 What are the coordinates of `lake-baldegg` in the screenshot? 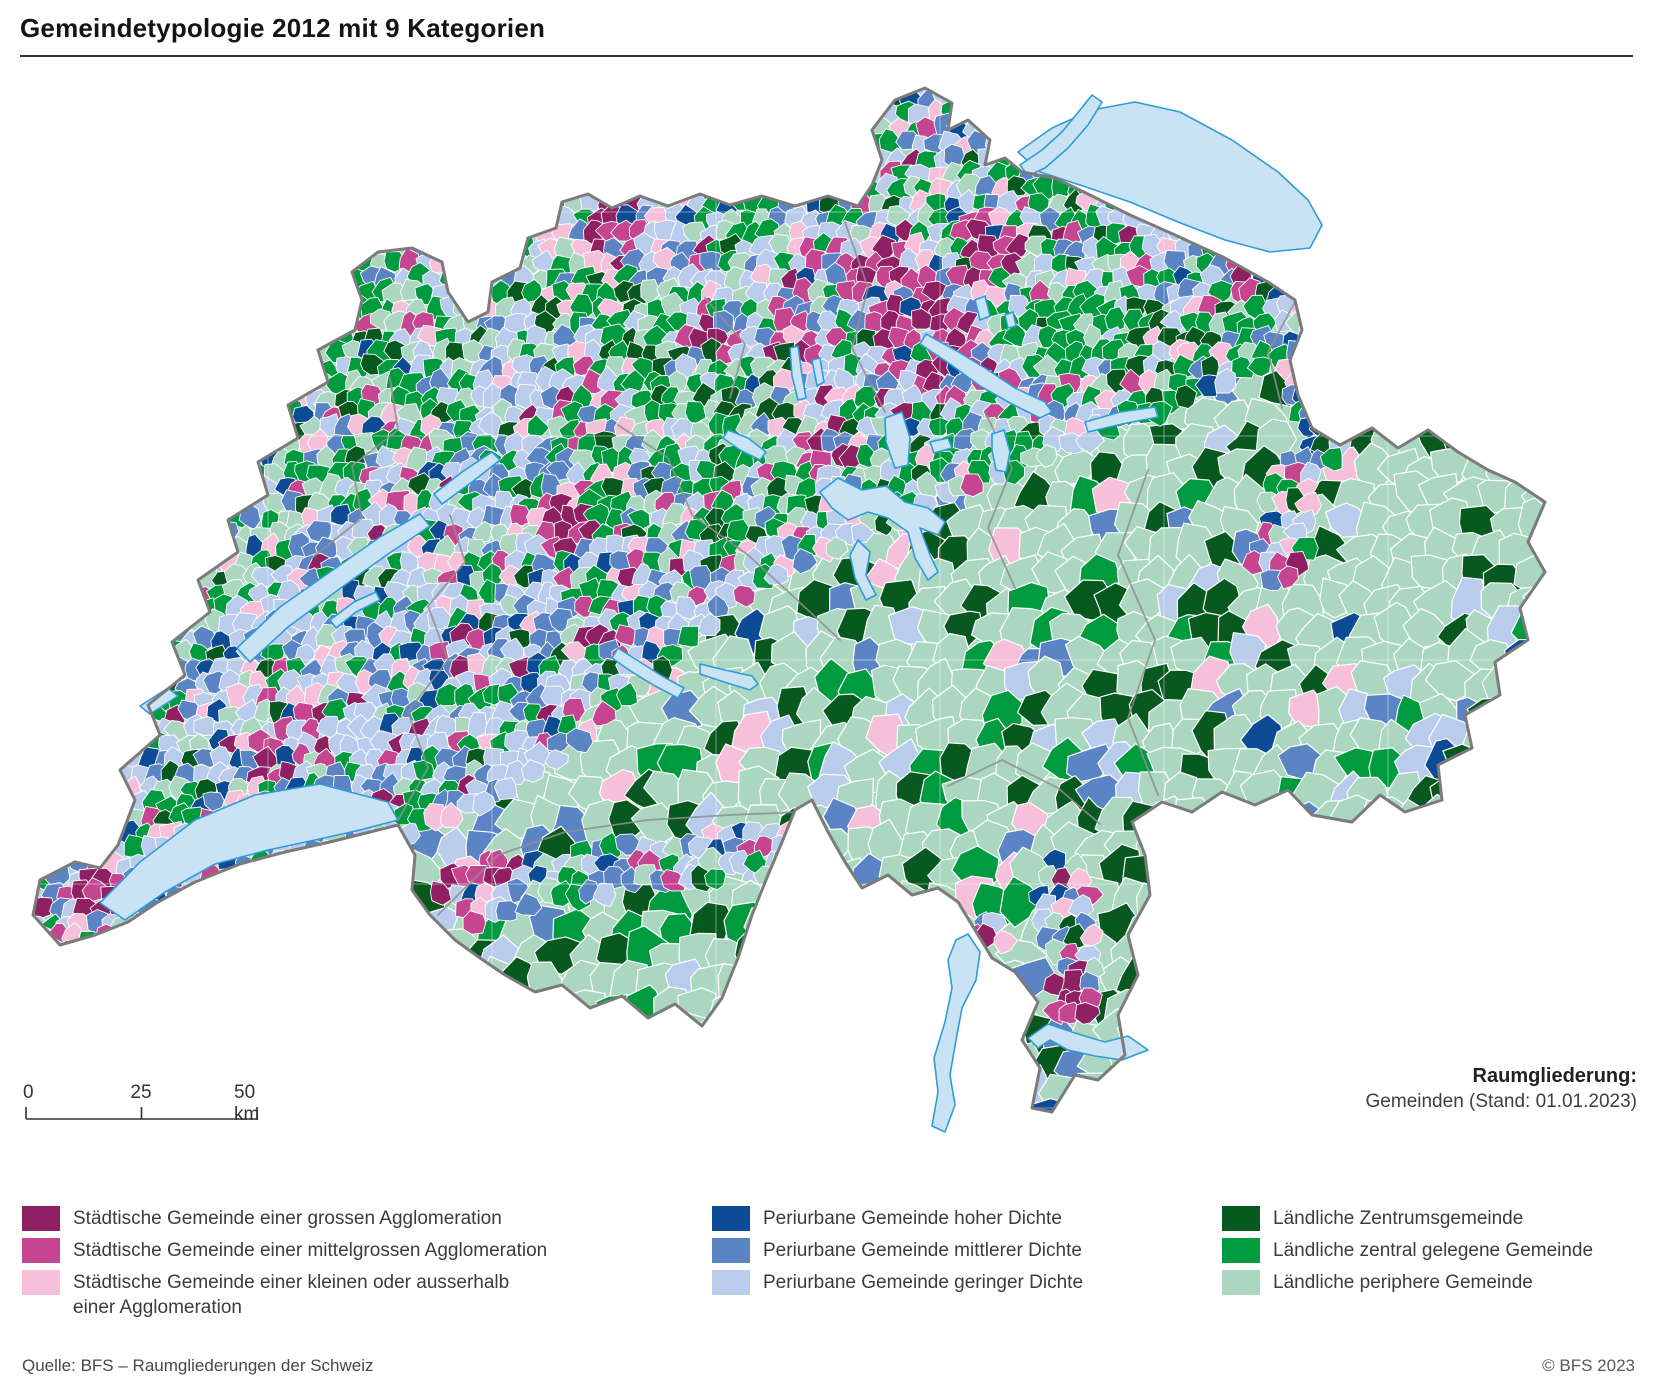 It's located at (818, 372).